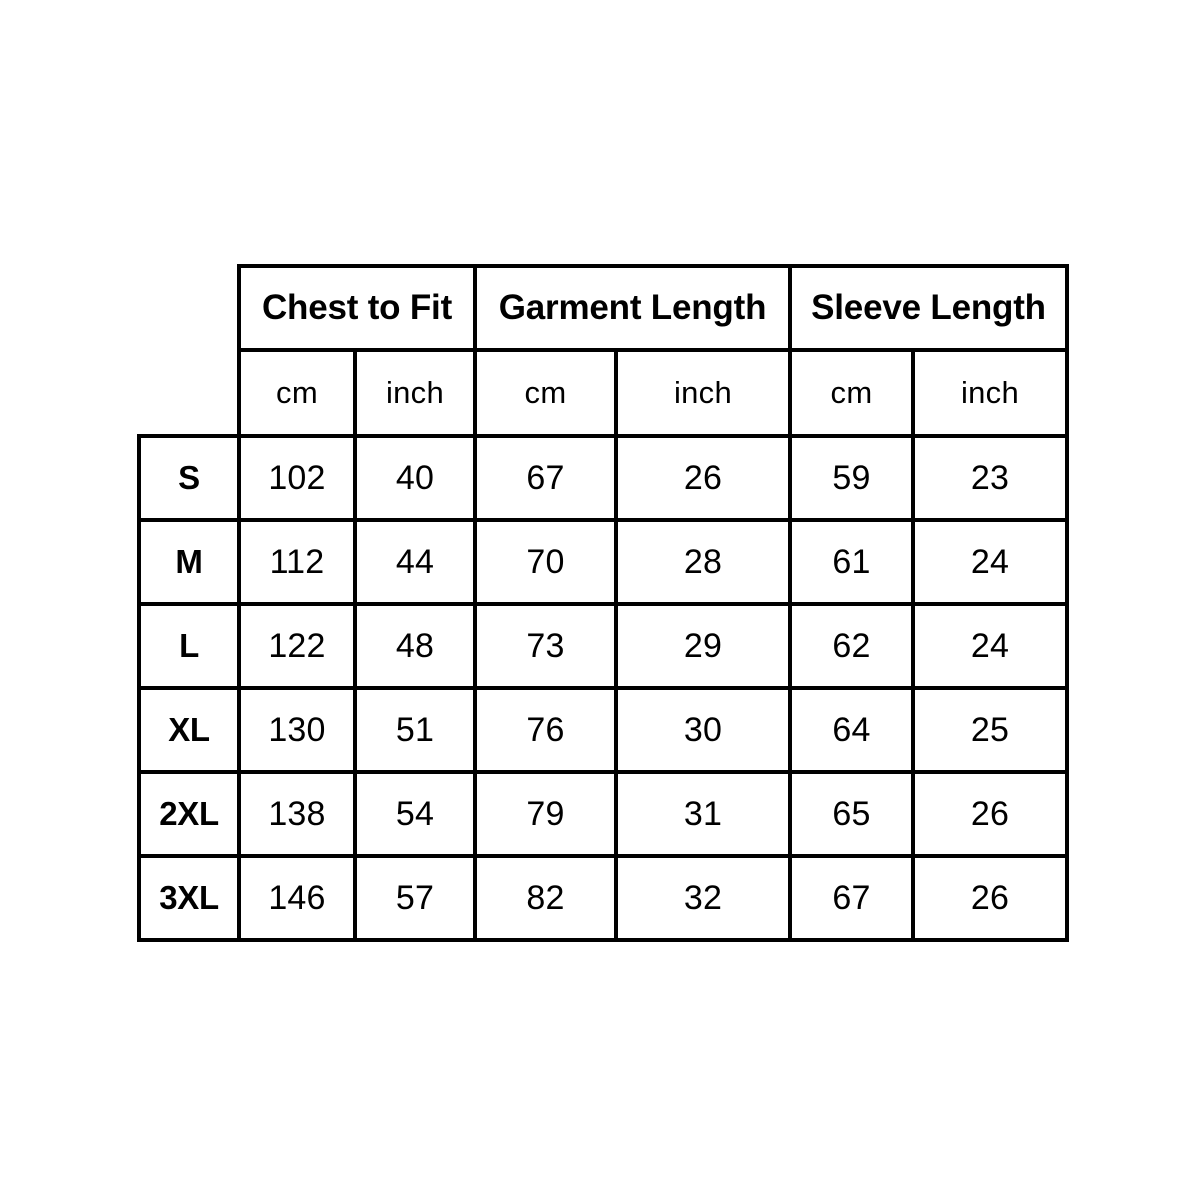 This screenshot has width=1200, height=1200. I want to click on value-chest-cm: 102, so click(297, 478).